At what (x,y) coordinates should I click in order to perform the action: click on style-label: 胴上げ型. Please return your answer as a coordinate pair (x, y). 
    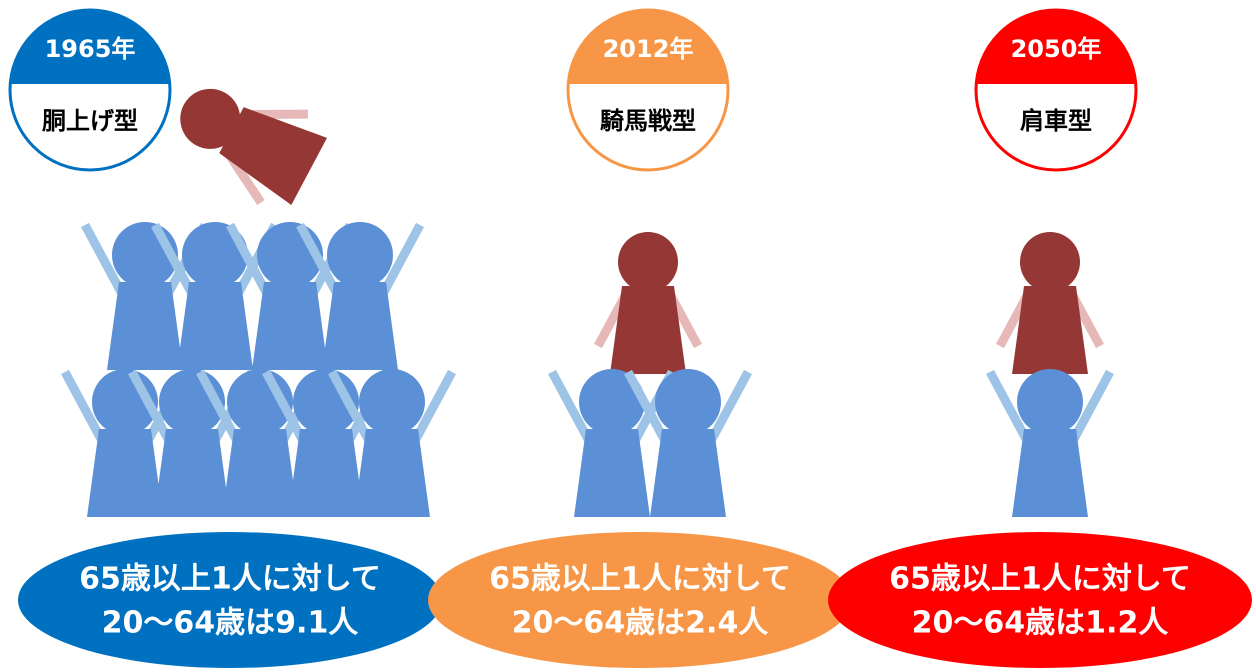
    Looking at the image, I should click on (90, 121).